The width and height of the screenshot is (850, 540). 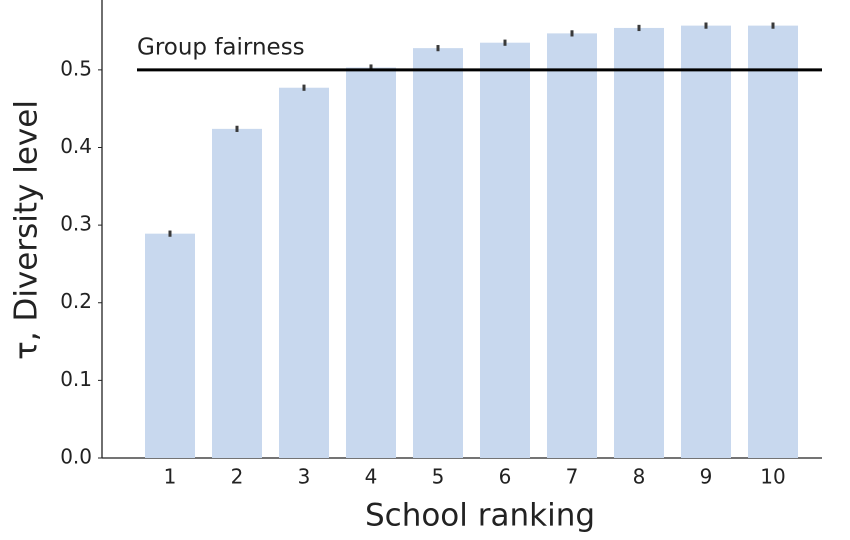 What do you see at coordinates (76, 301) in the screenshot?
I see `y-tick-label: 0.2` at bounding box center [76, 301].